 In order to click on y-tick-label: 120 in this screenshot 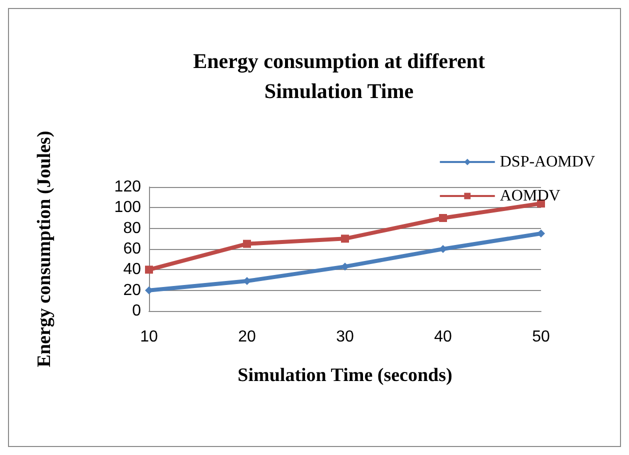, I will do `click(128, 187)`.